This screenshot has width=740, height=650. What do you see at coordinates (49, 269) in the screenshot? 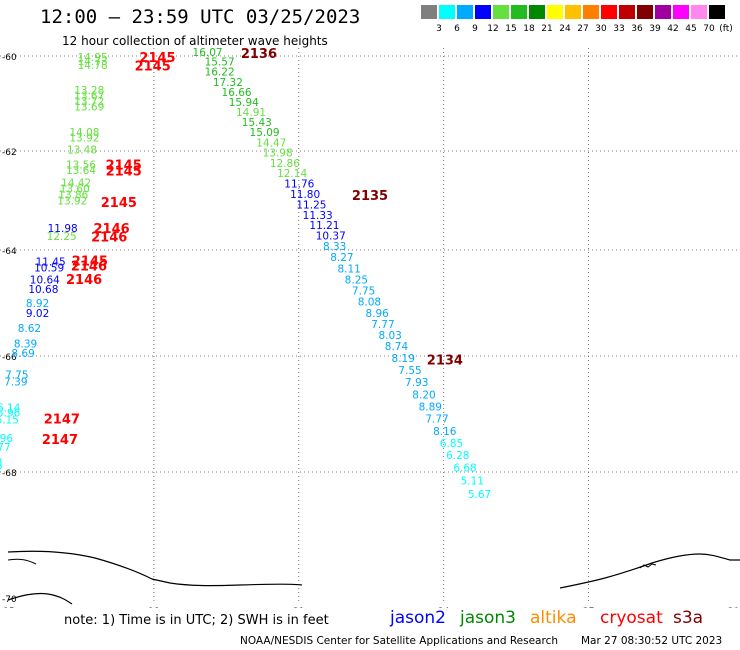
I see `swh-value: 10.59` at bounding box center [49, 269].